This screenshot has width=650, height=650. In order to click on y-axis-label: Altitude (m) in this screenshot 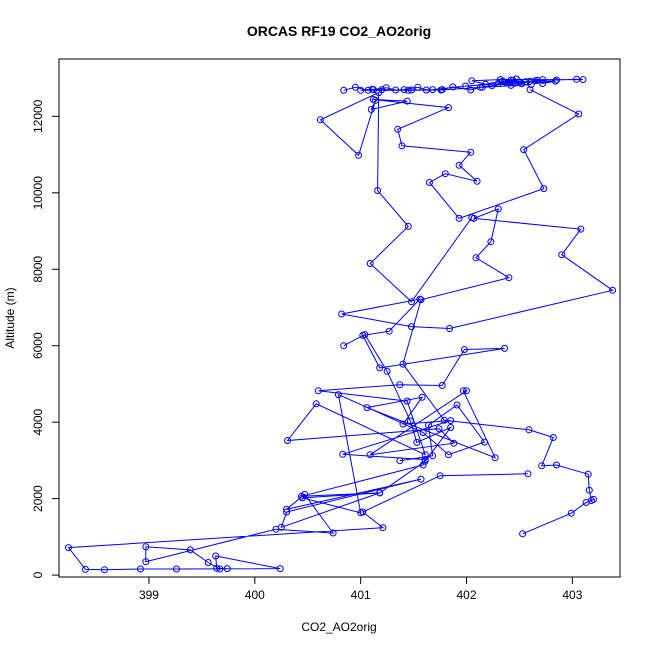, I will do `click(10, 317)`.